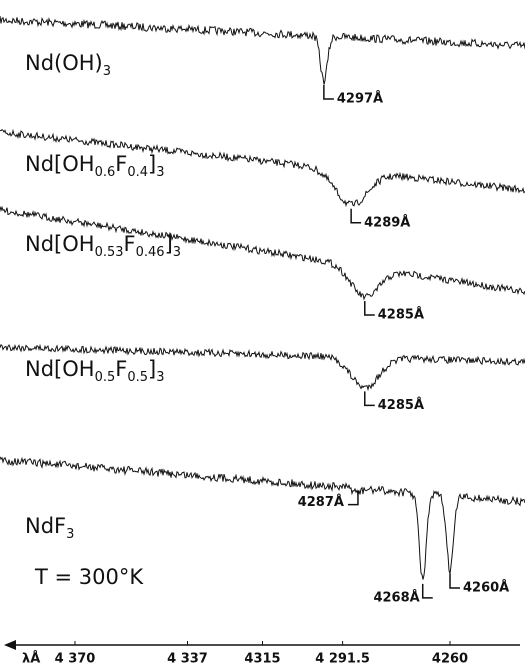 This screenshot has height=666, width=525. What do you see at coordinates (387, 222) in the screenshot?
I see `line-label: 4289Å` at bounding box center [387, 222].